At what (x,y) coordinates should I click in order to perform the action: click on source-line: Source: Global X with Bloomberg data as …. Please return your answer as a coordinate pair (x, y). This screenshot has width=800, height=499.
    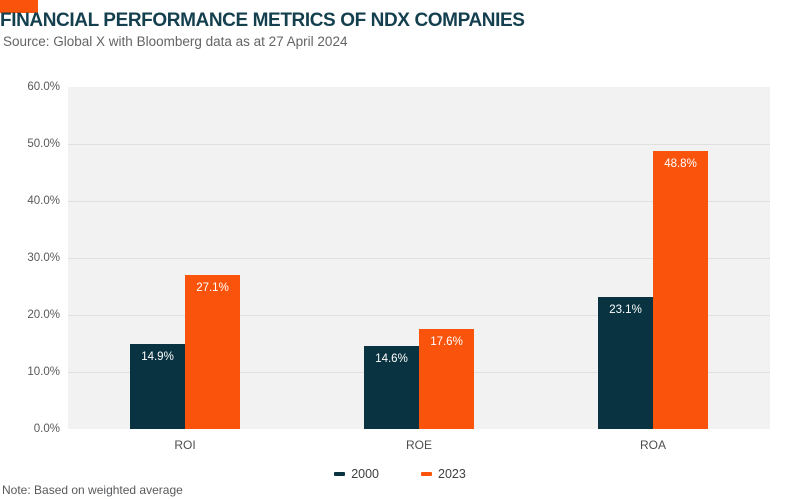
    Looking at the image, I should click on (175, 41).